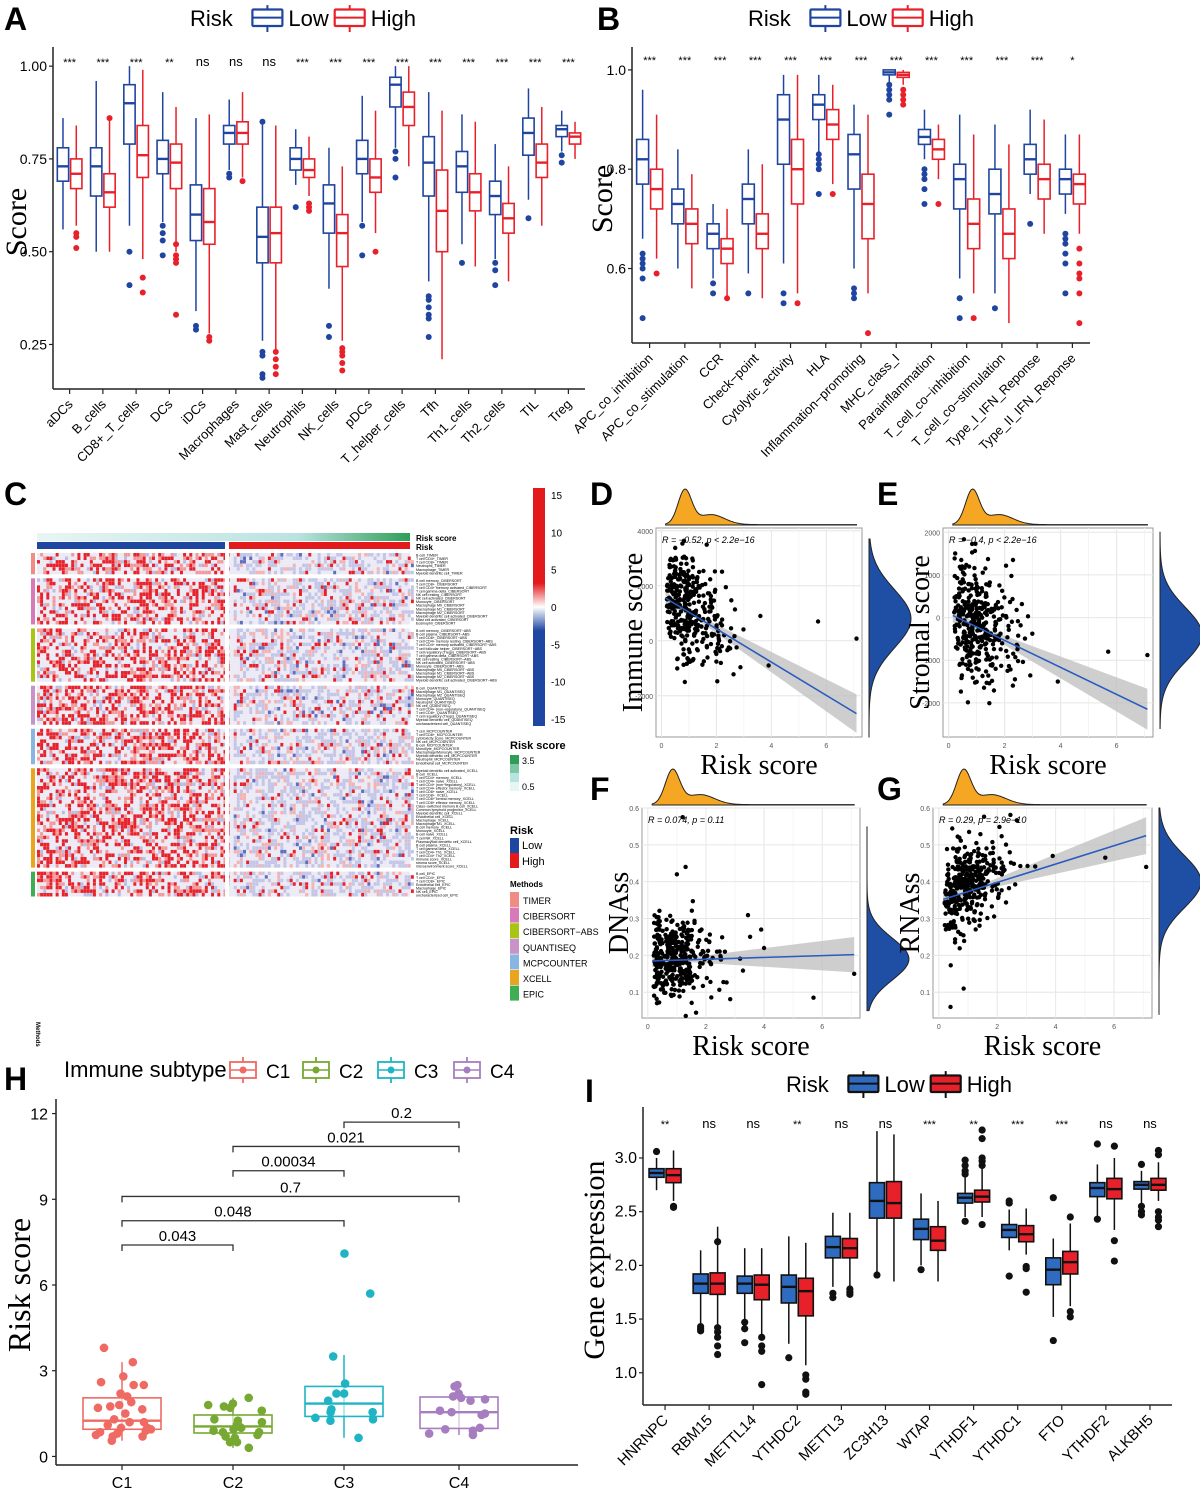  What do you see at coordinates (432, 559) in the screenshot?
I see `heatmap-row-label: T cell CD4+_TIMER` at bounding box center [432, 559].